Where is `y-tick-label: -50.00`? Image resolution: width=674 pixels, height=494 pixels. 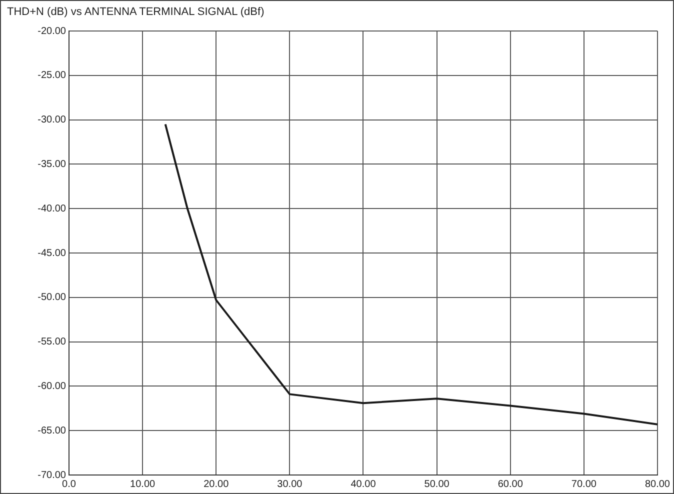 y-tick-label: -50.00 is located at coordinates (52, 298).